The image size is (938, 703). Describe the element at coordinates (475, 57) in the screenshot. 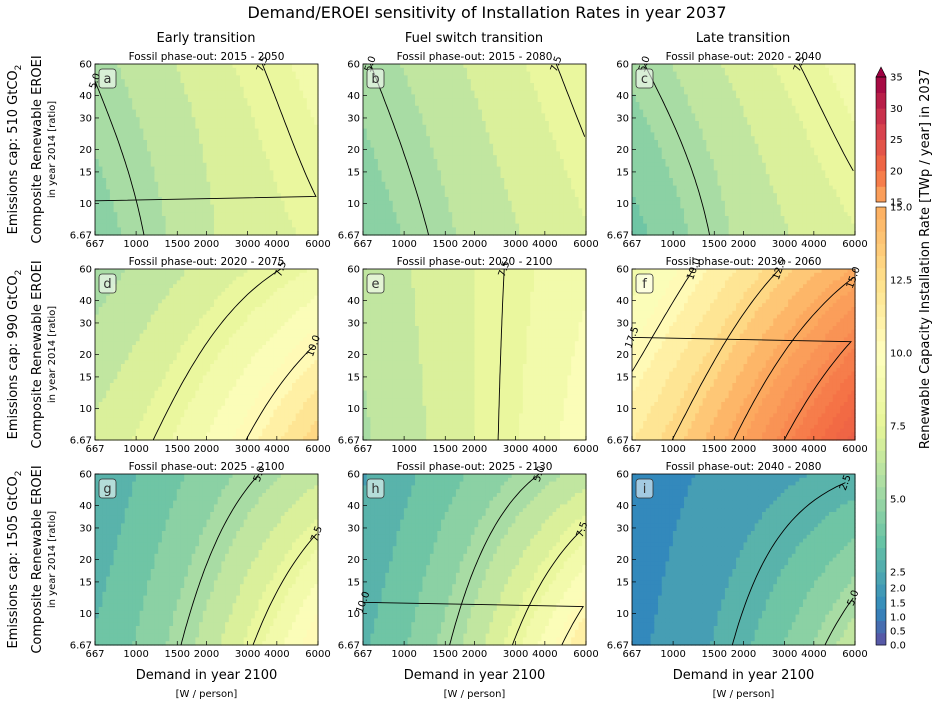

I see `panel-subtitle: Fossil phase-out: 2015 - 2080` at that location.